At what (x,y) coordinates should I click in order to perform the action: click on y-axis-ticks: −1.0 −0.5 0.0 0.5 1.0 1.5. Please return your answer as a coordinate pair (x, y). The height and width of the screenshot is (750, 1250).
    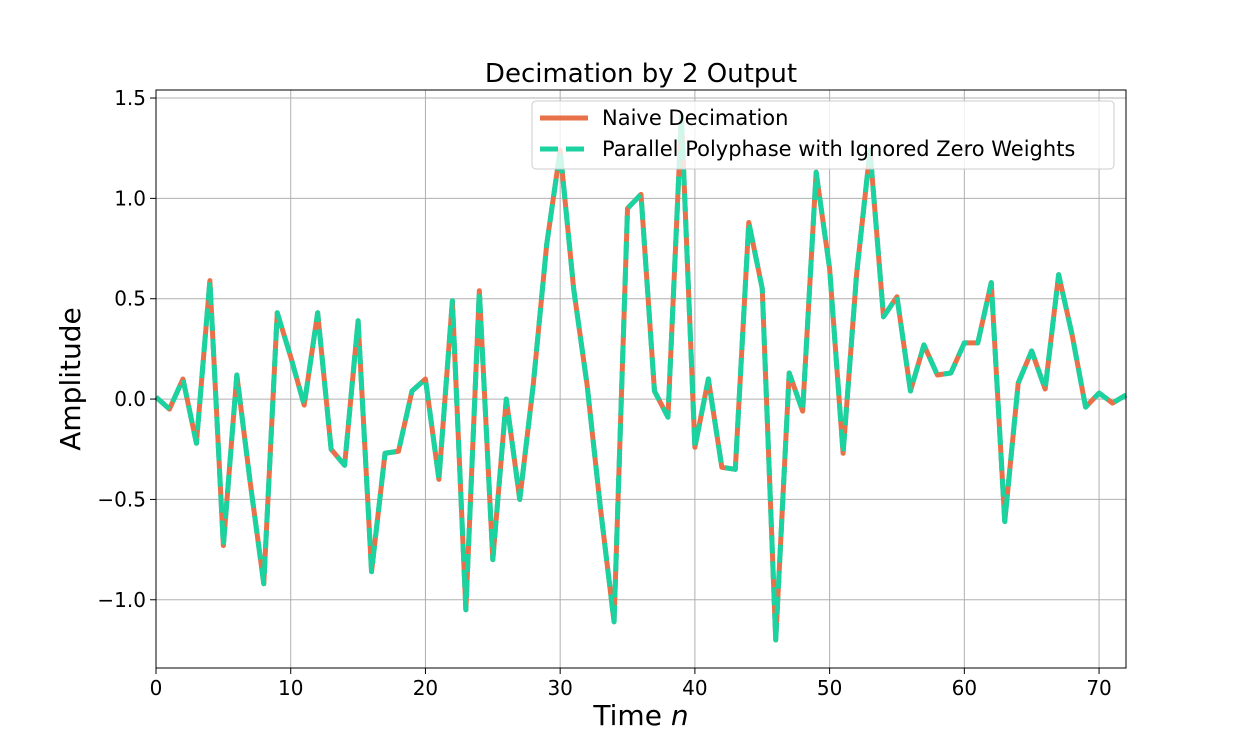
    Looking at the image, I should click on (126, 349).